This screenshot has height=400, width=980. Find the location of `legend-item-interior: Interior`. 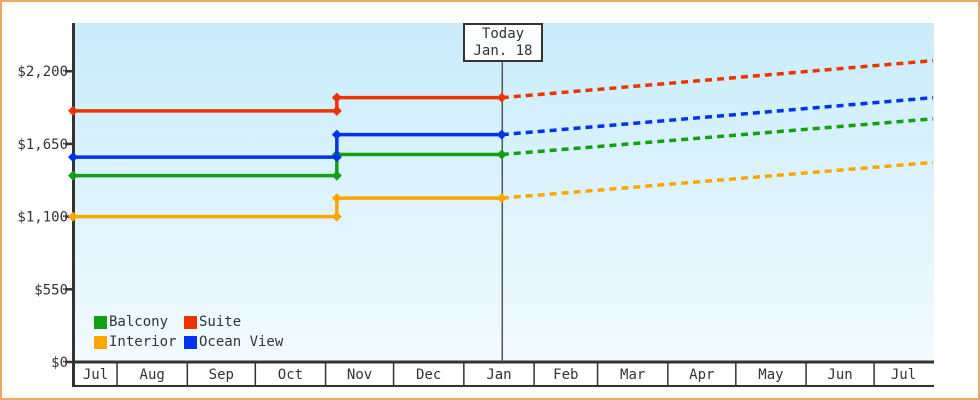

legend-item-interior: Interior is located at coordinates (139, 342).